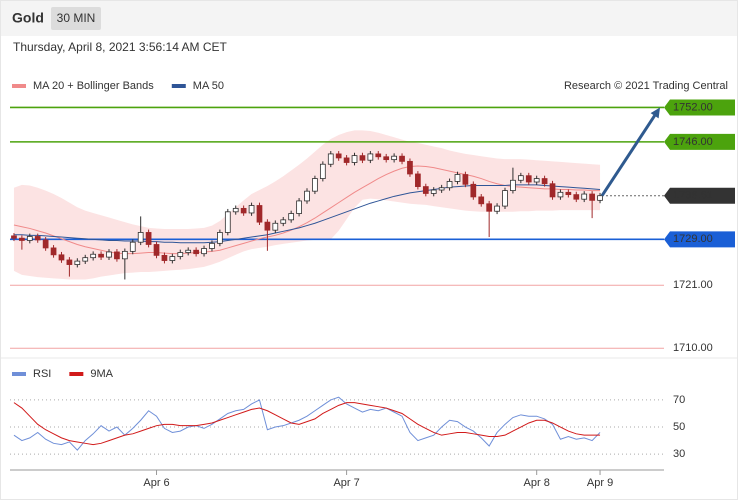  Describe the element at coordinates (679, 454) in the screenshot. I see `y-tick-label: 30` at that location.